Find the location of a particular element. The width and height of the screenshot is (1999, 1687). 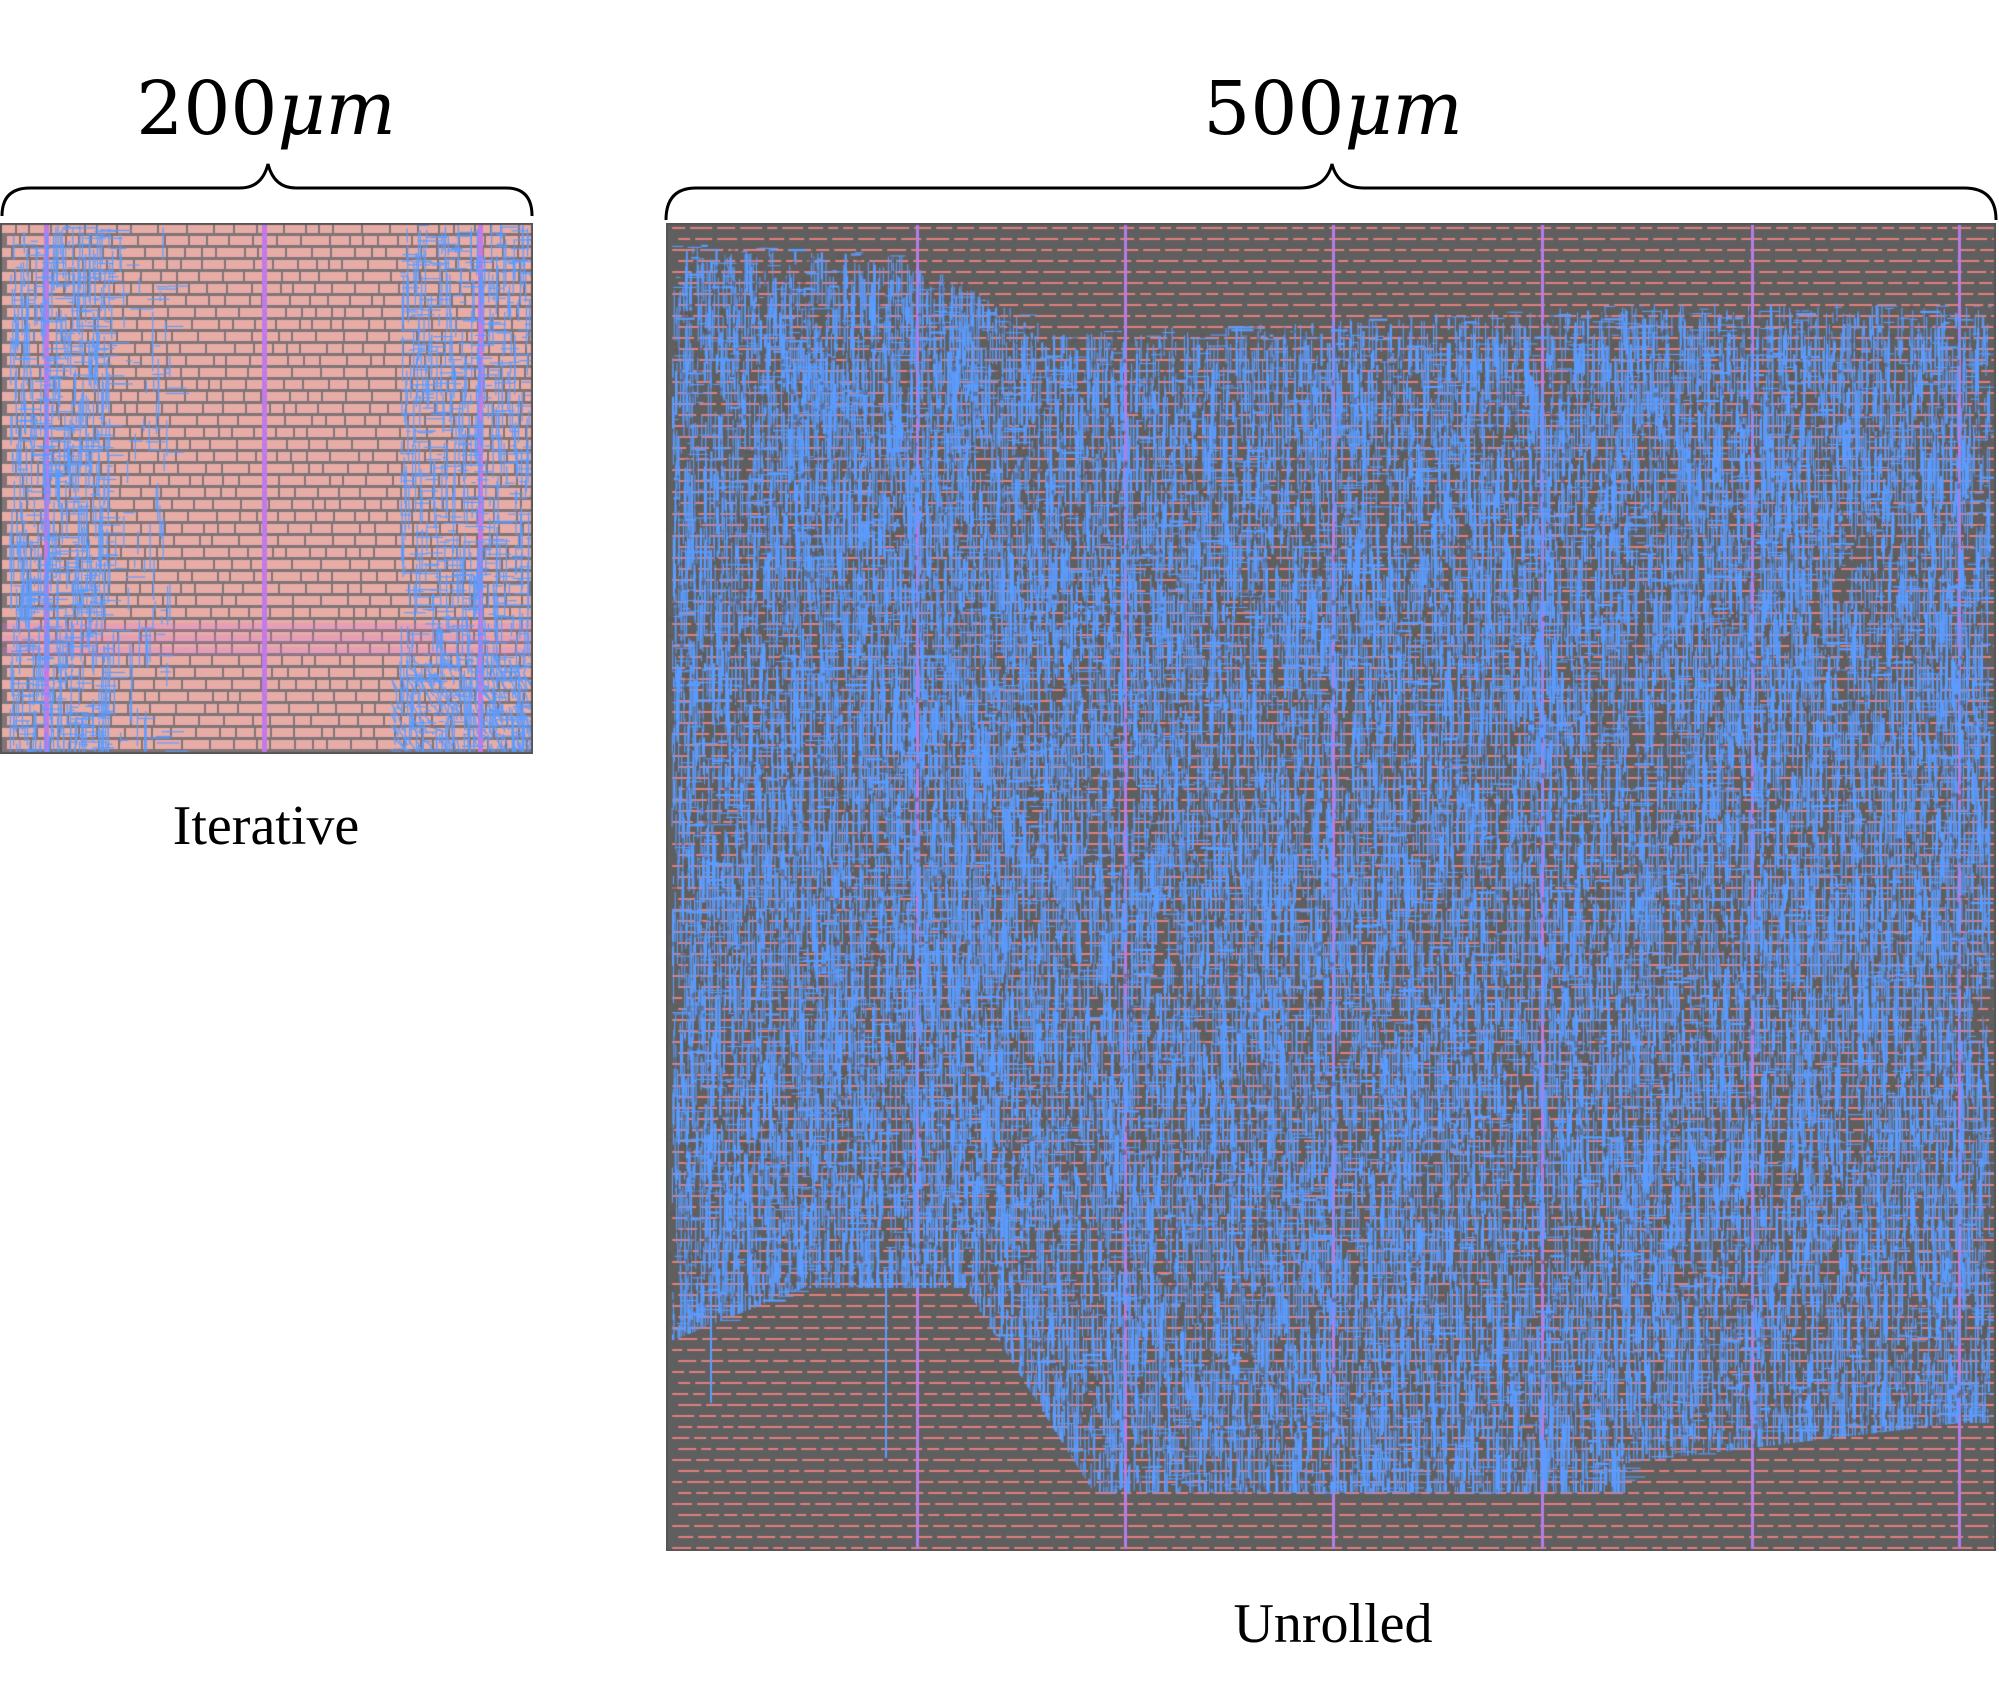

iterative-dimension-unit: μm is located at coordinates (336, 109).